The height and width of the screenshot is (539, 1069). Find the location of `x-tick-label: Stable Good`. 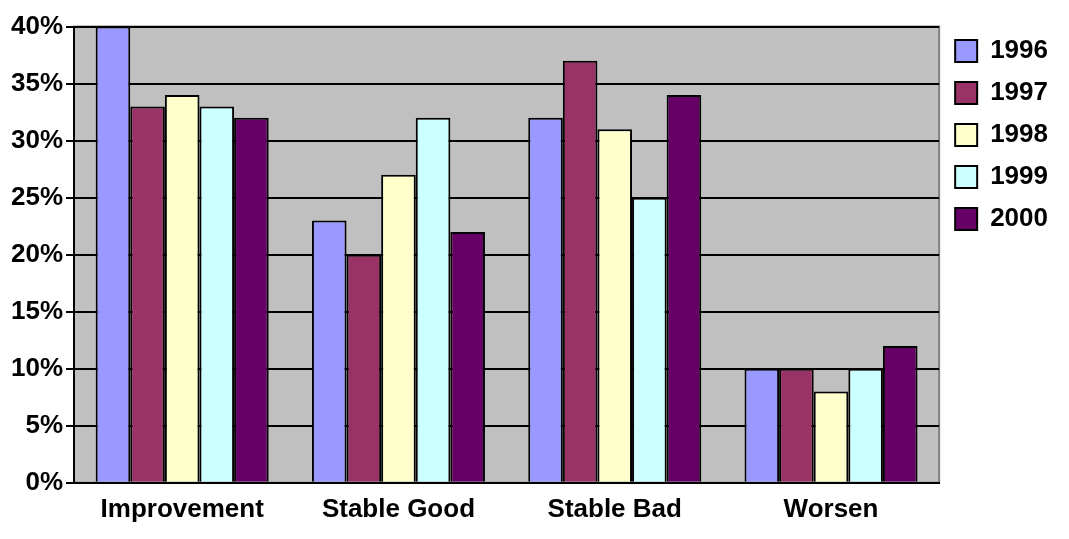

x-tick-label: Stable Good is located at coordinates (398, 507).